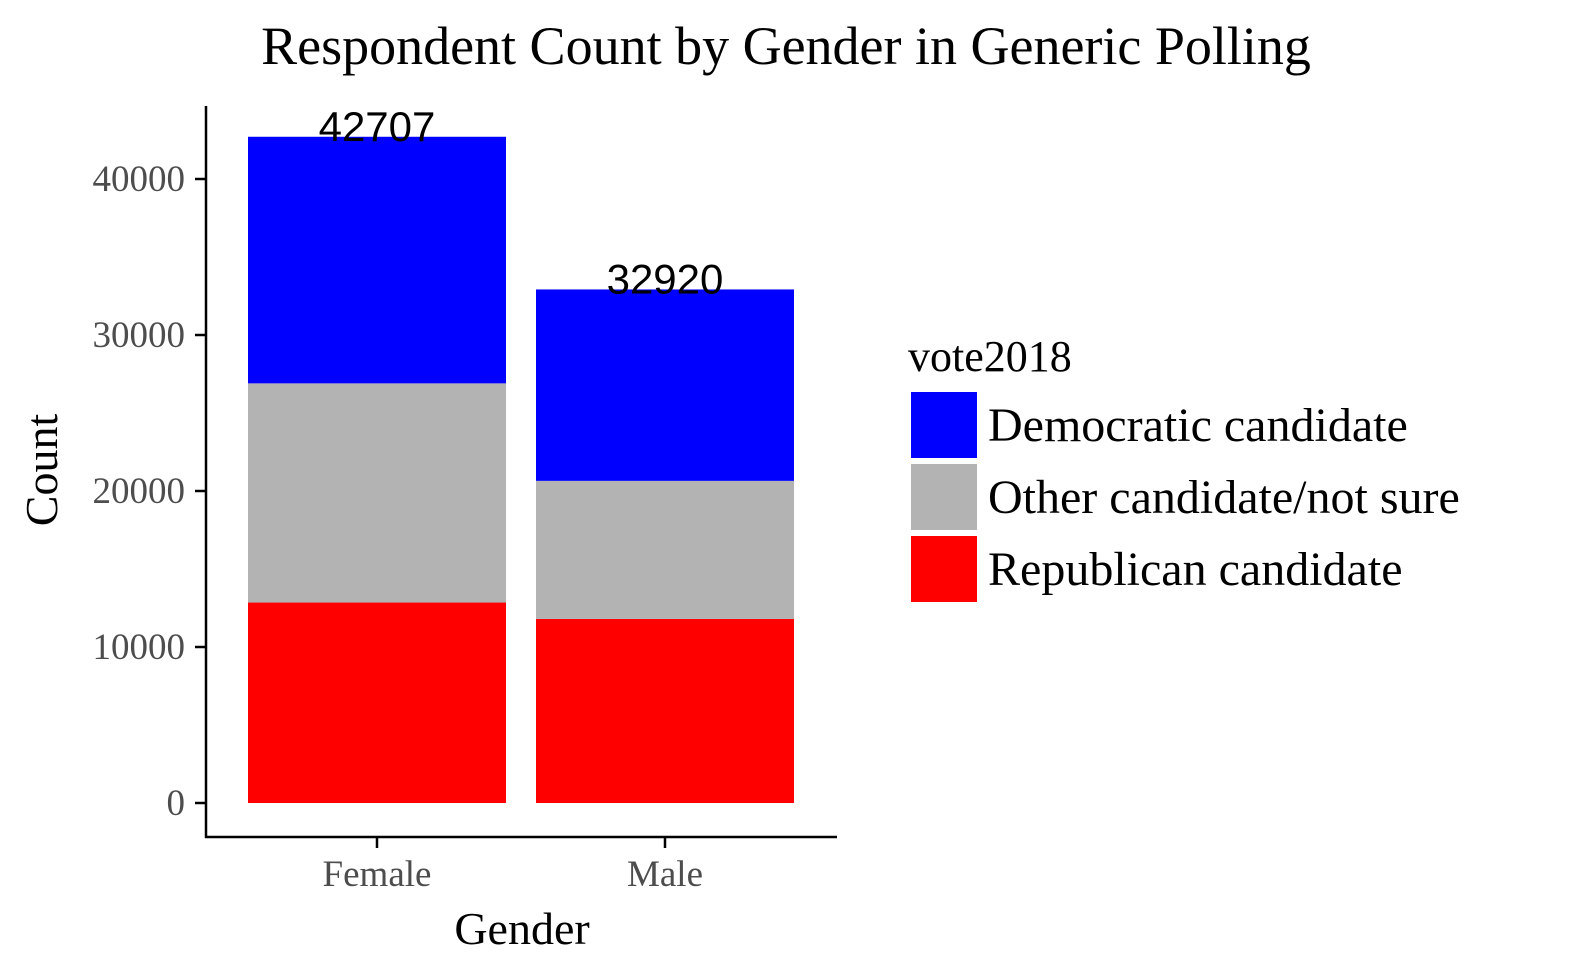  I want to click on bar-female-democratic-candidate, so click(377, 260).